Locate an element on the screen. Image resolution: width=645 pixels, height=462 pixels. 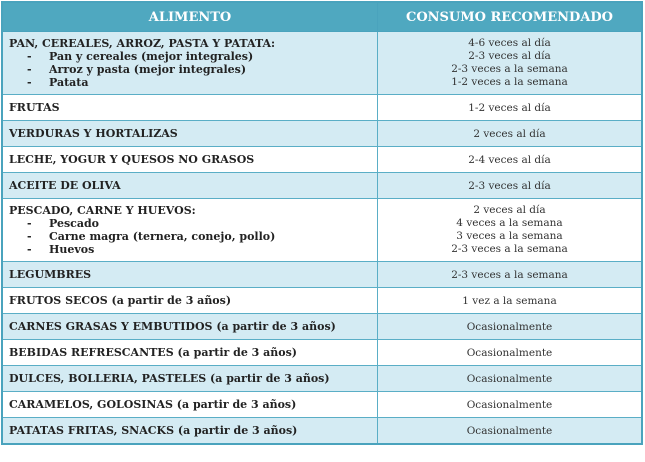
header-consumo: CONSUMO RECOMENDADO is located at coordinates (510, 16).